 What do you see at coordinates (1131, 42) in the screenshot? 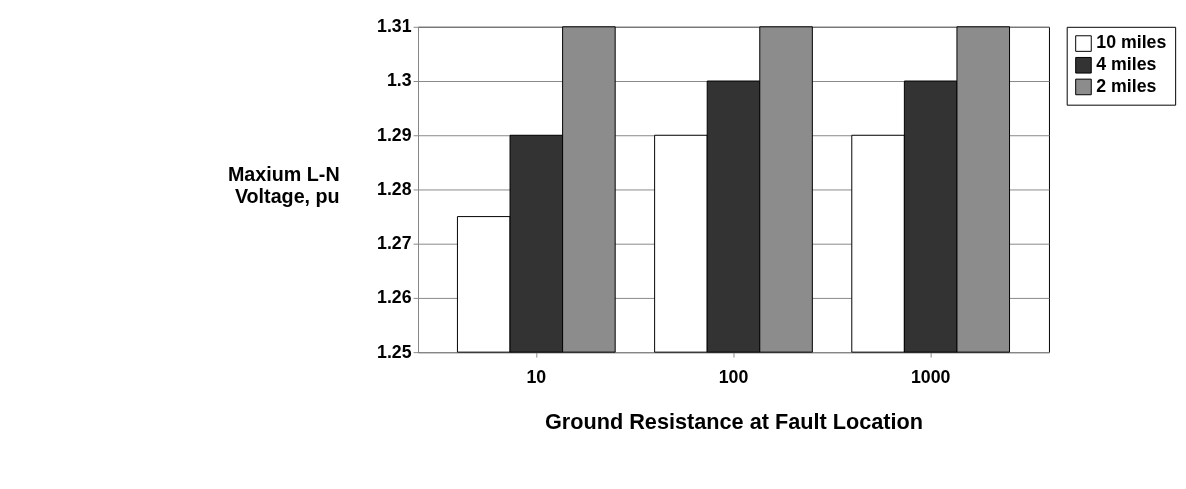
I see `legend-label: 10 miles` at bounding box center [1131, 42].